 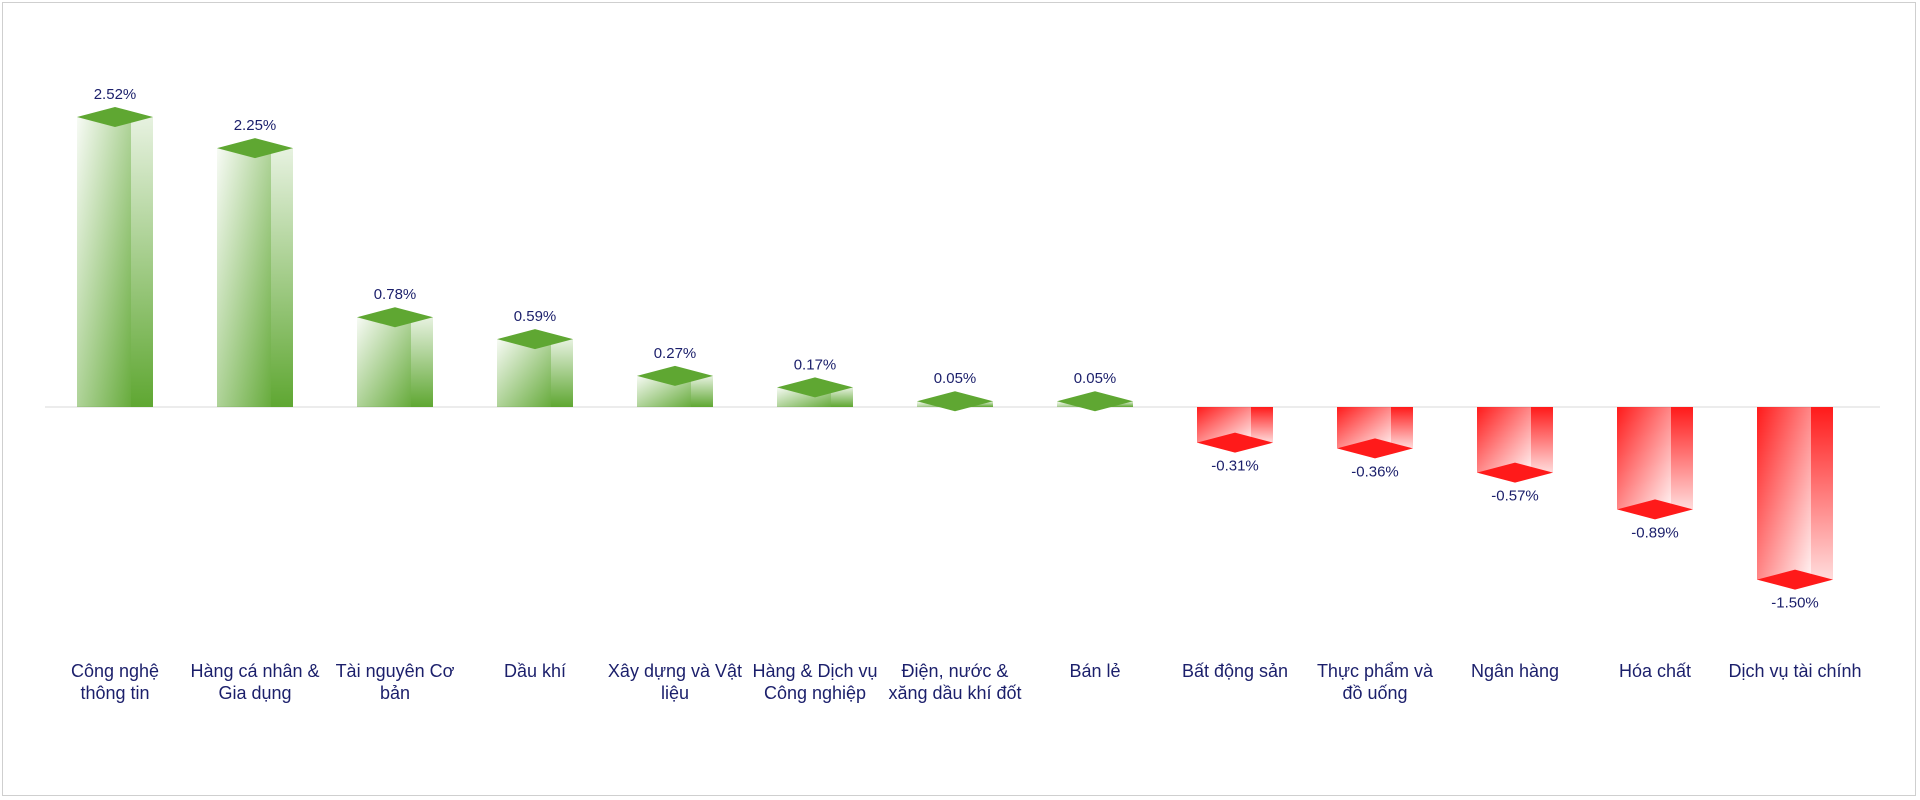 What do you see at coordinates (815, 682) in the screenshot?
I see `category-label: Hàng & Dịch vụ Công nghiệp` at bounding box center [815, 682].